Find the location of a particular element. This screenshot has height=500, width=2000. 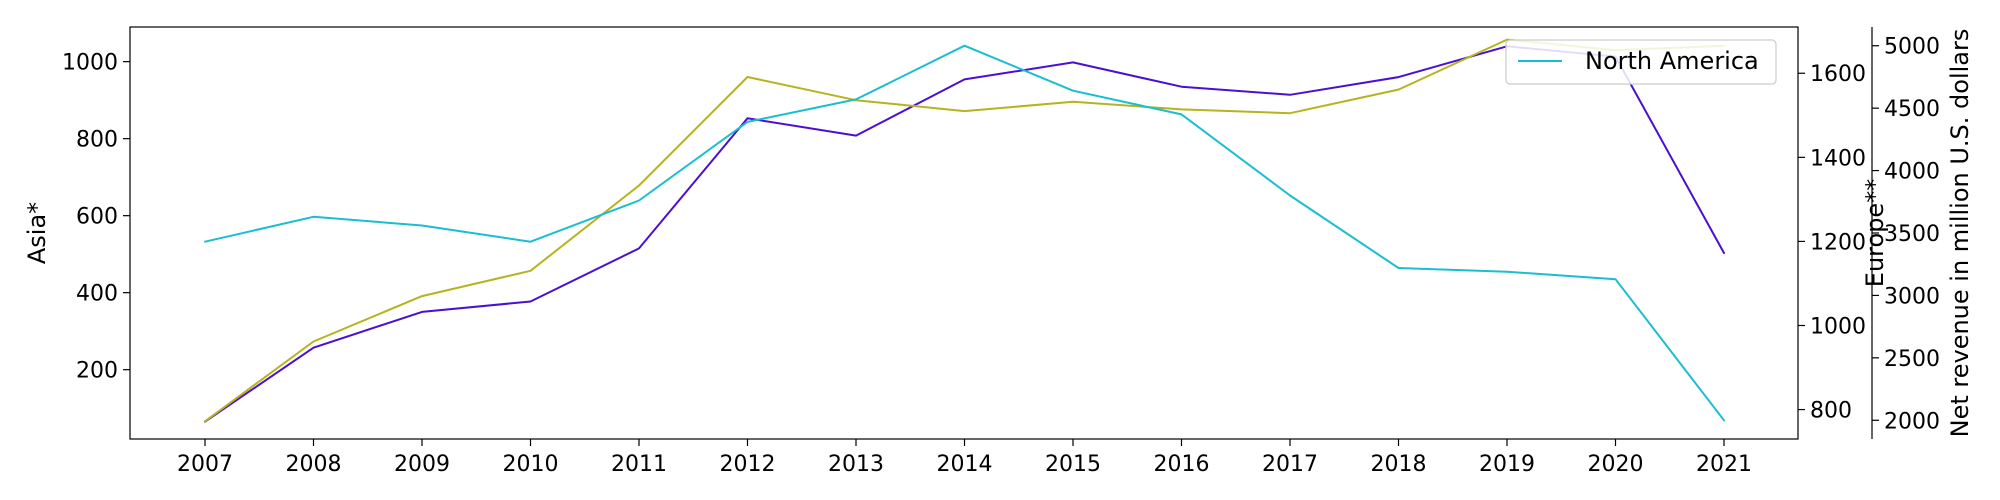

asia-axis: 200 400 600 800 1000 is located at coordinates (96, 217).